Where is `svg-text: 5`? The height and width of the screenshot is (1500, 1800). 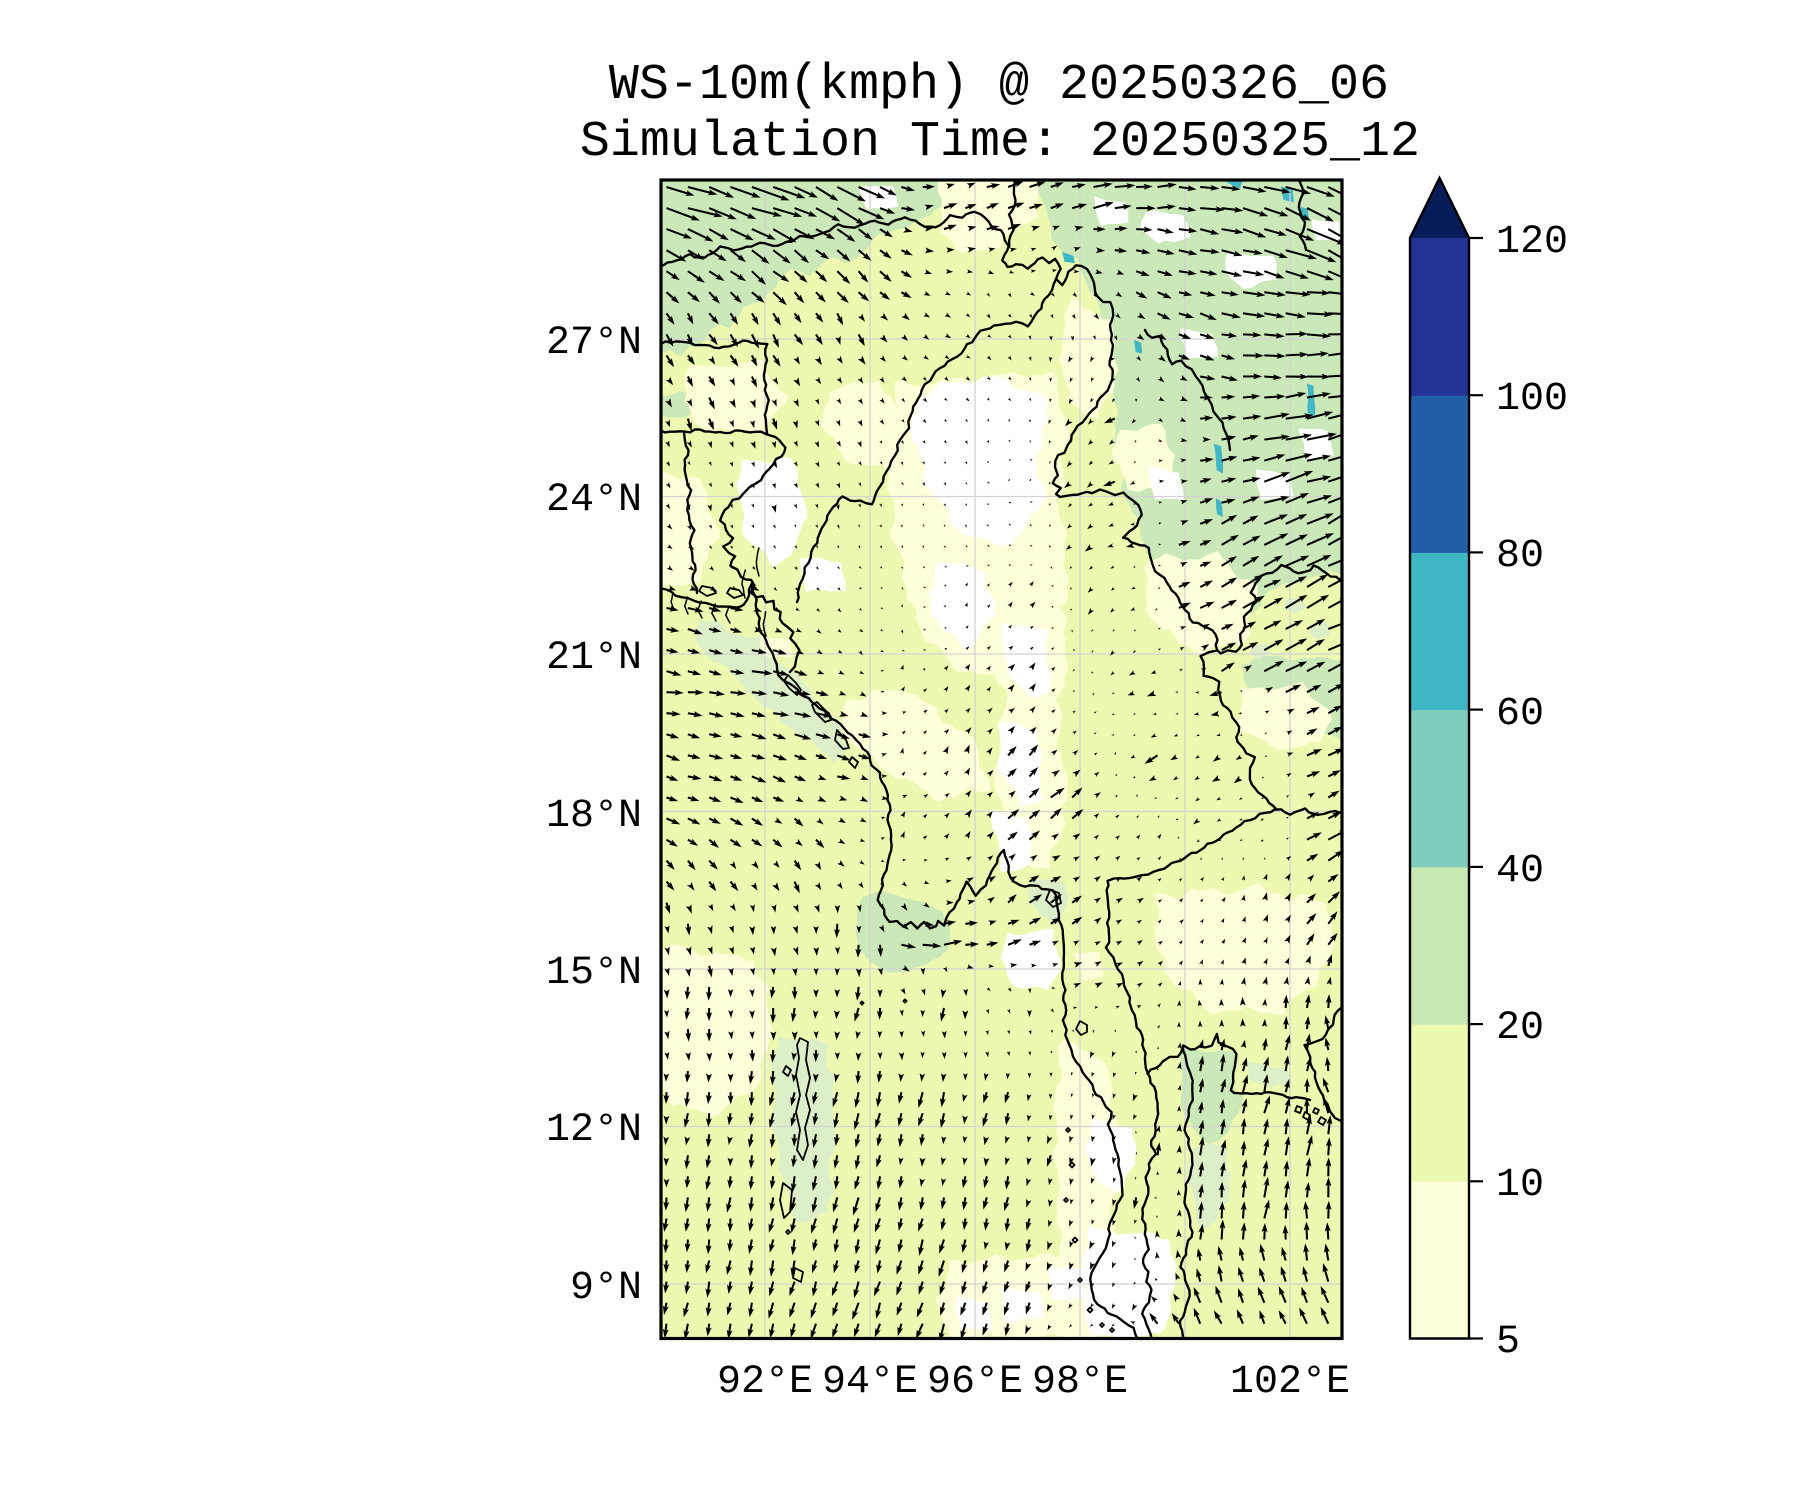
svg-text: 5 is located at coordinates (1508, 1342).